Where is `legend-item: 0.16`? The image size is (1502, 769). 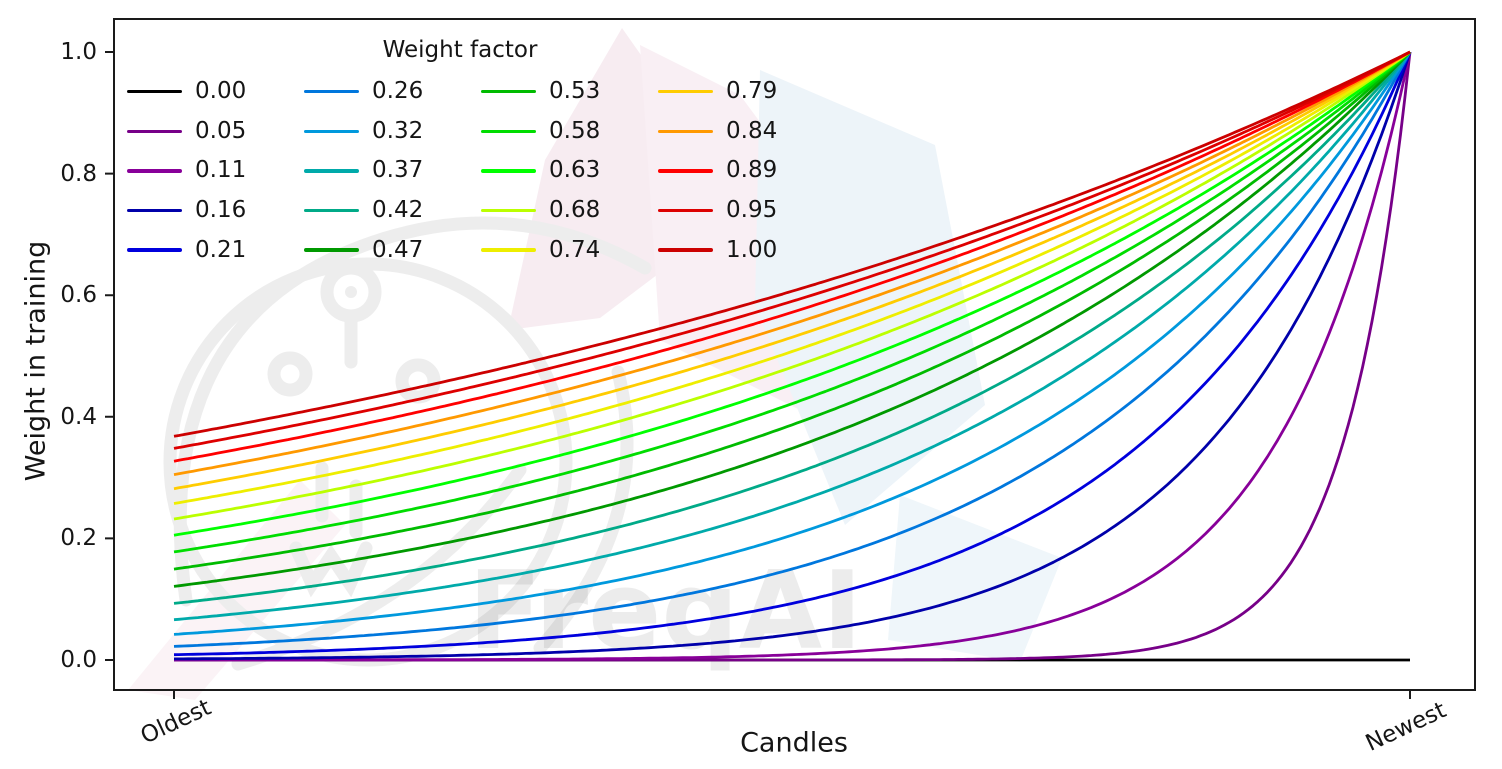 legend-item: 0.16 is located at coordinates (215, 211).